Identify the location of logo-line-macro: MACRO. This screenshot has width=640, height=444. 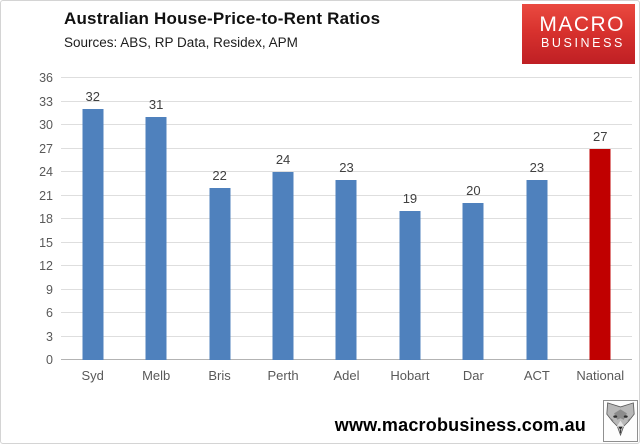
(582, 24).